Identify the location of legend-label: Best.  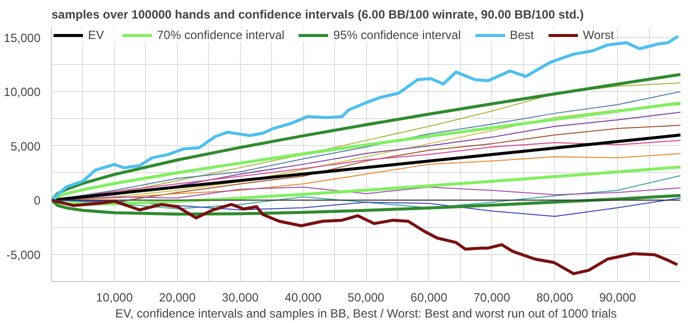
(522, 35).